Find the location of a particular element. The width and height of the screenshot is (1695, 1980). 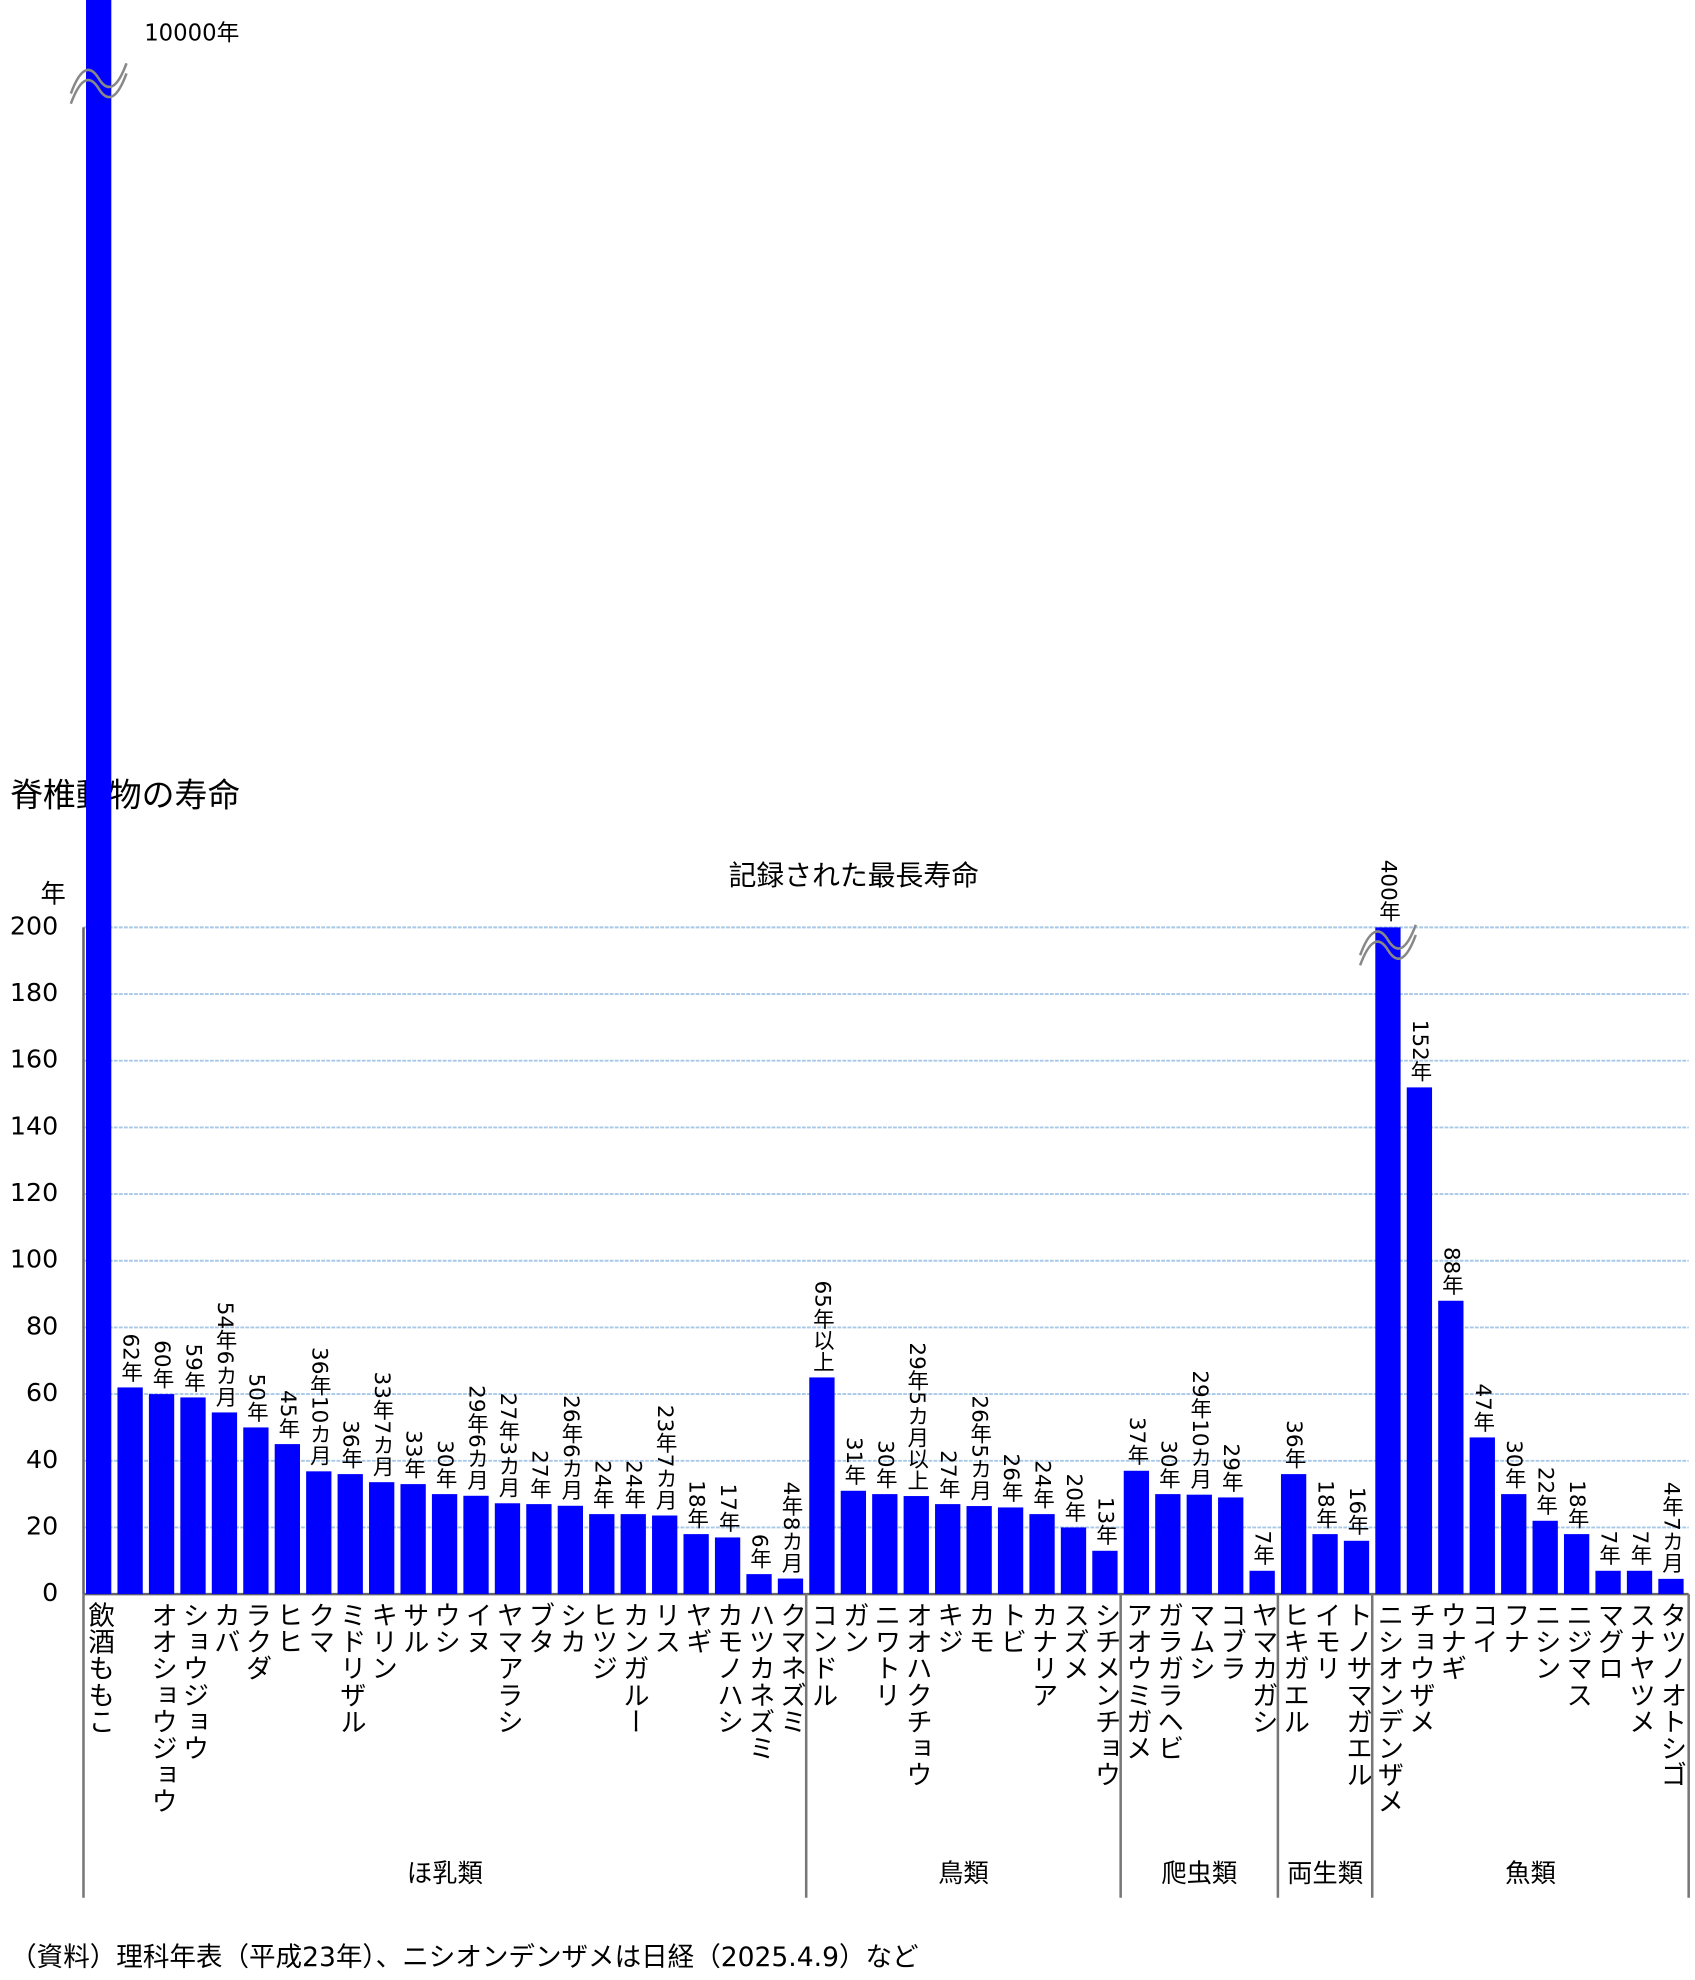

x-tick-label: マムシ is located at coordinates (1199, 1642).